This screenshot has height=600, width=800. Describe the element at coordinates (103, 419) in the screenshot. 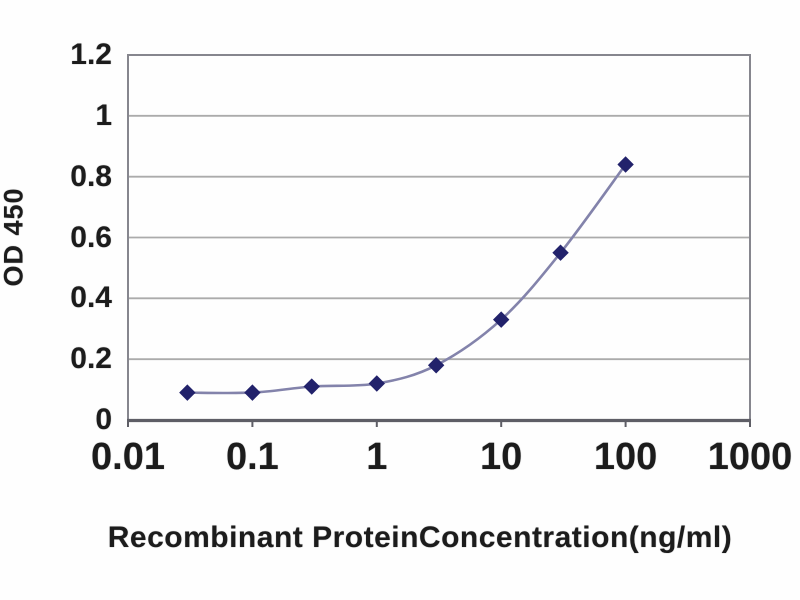

I see `y-tick-label: 0` at that location.